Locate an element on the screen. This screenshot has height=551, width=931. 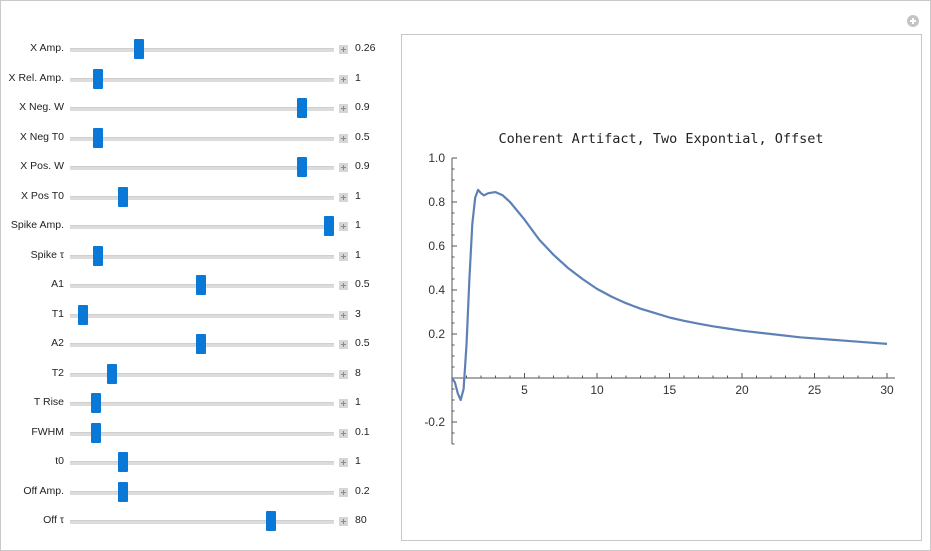
y-tick-label: 0.8 is located at coordinates (436, 202).